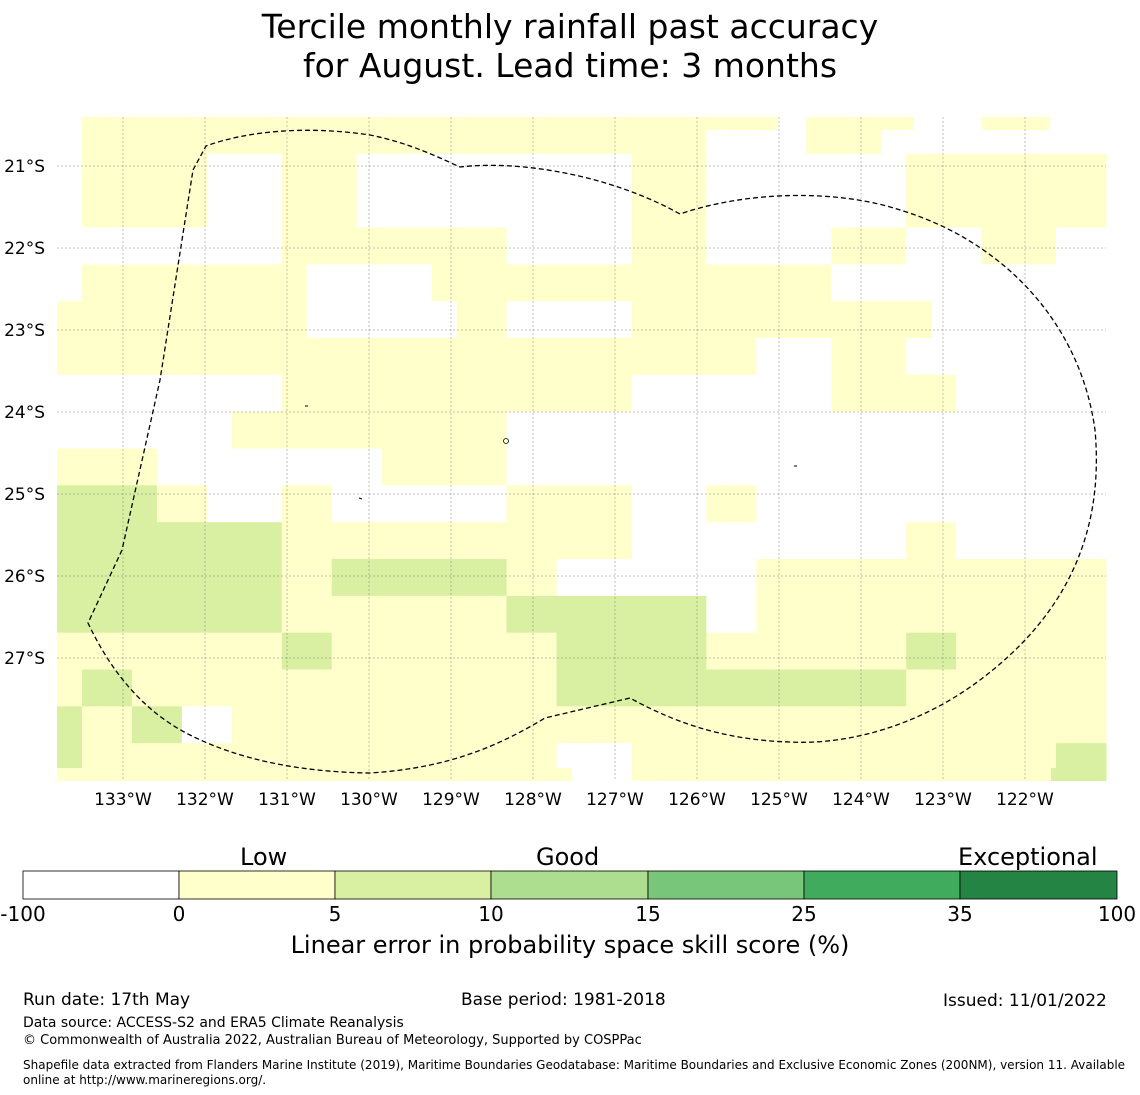 The width and height of the screenshot is (1140, 1095). I want to click on longitude-label: 125°W, so click(779, 800).